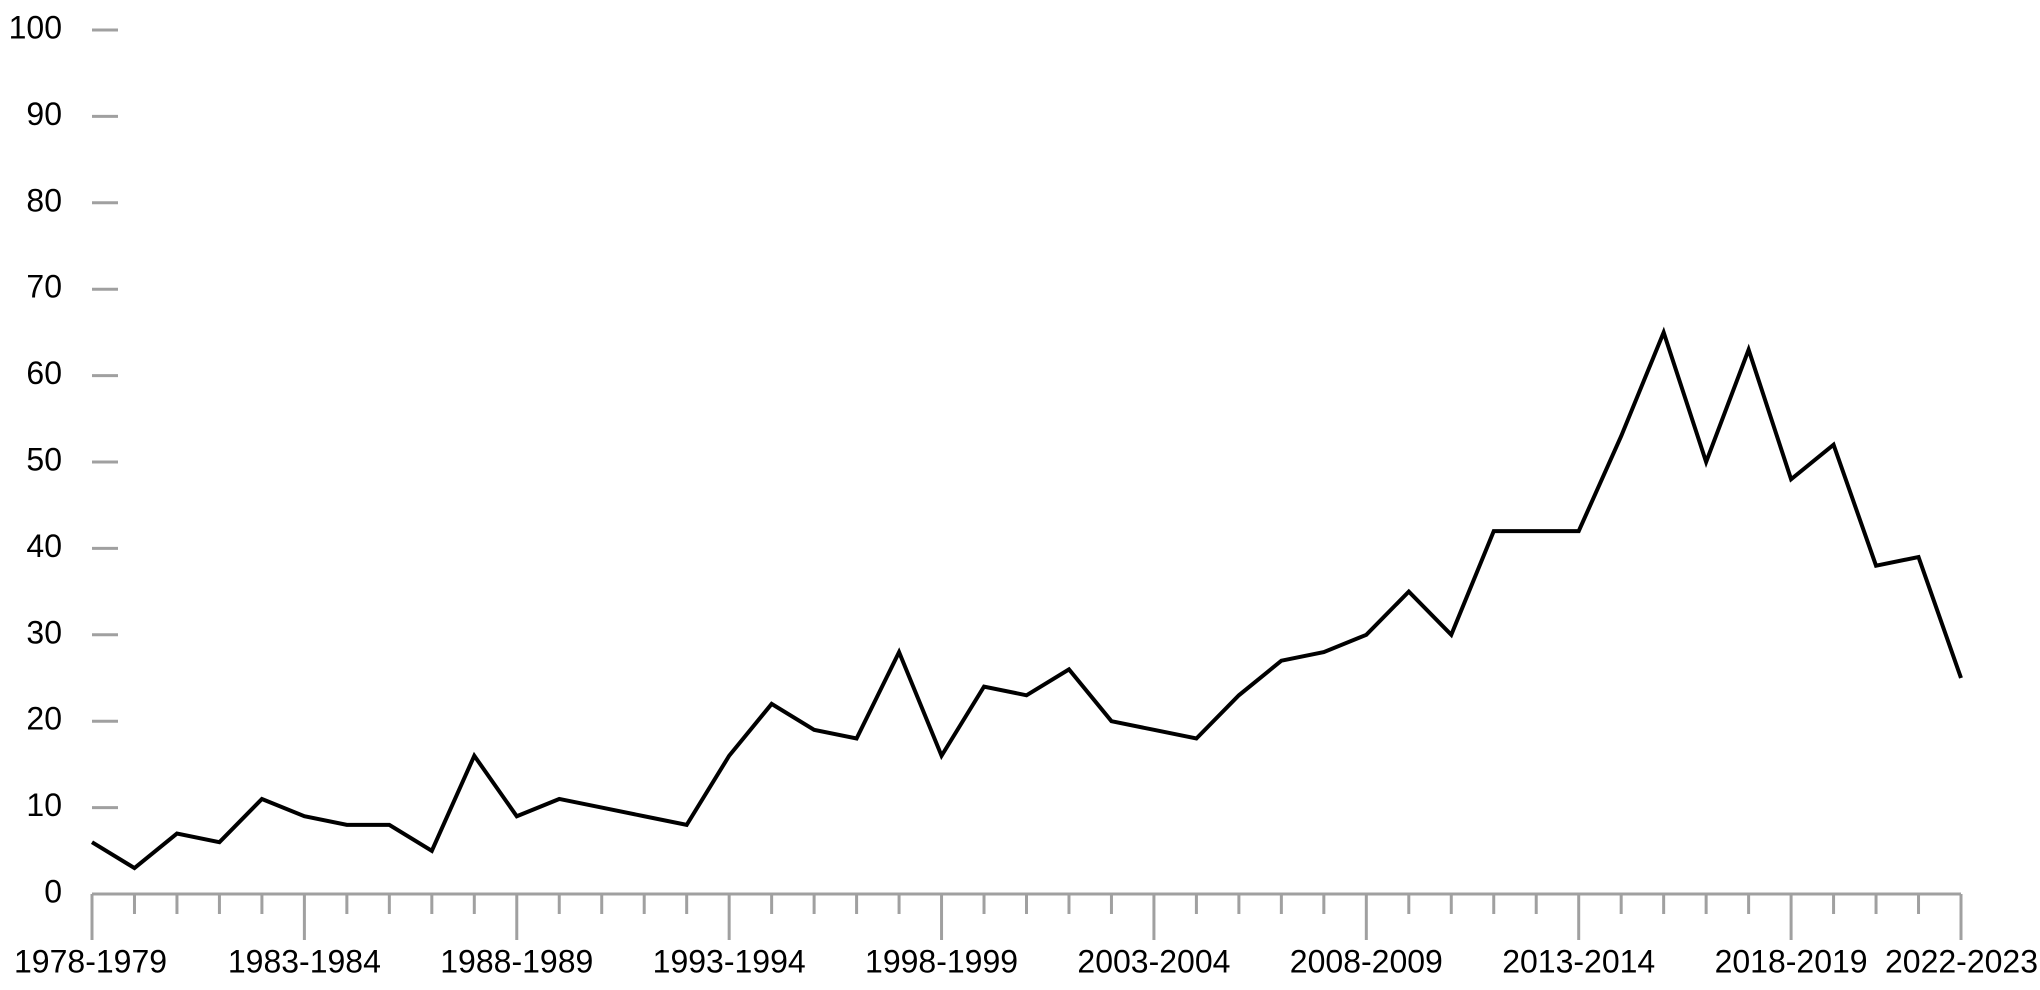 Image resolution: width=2040 pixels, height=990 pixels. What do you see at coordinates (44, 200) in the screenshot?
I see `y-tick-label: 80` at bounding box center [44, 200].